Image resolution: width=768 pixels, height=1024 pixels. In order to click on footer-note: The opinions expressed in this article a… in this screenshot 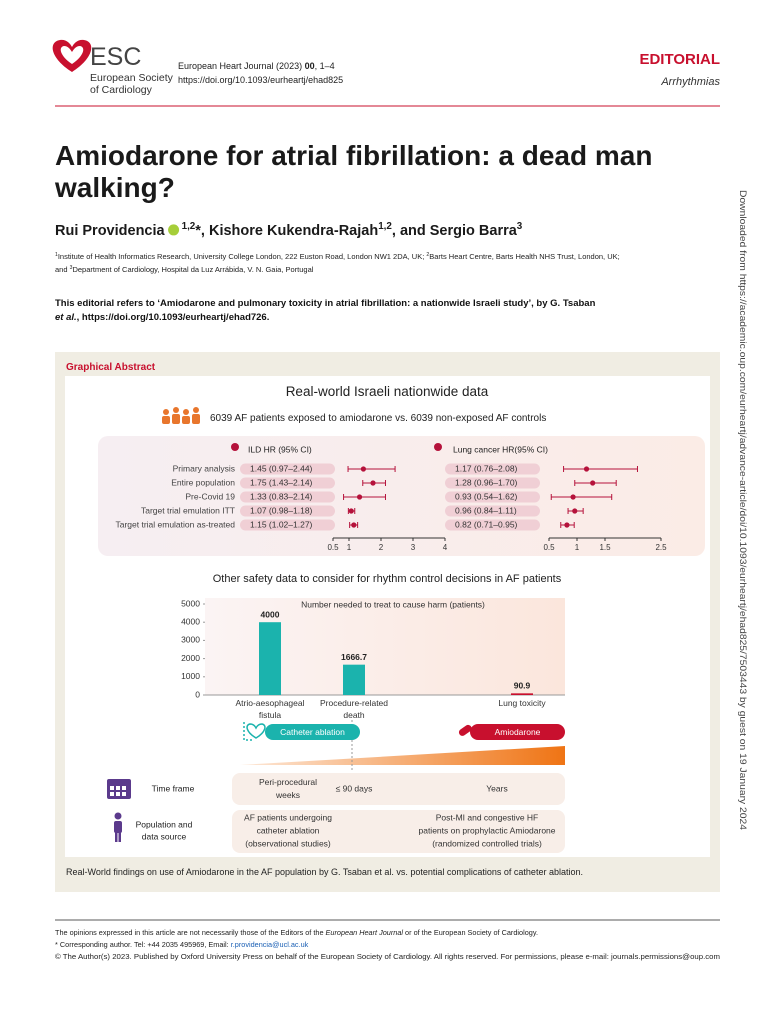, I will do `click(296, 932)`.